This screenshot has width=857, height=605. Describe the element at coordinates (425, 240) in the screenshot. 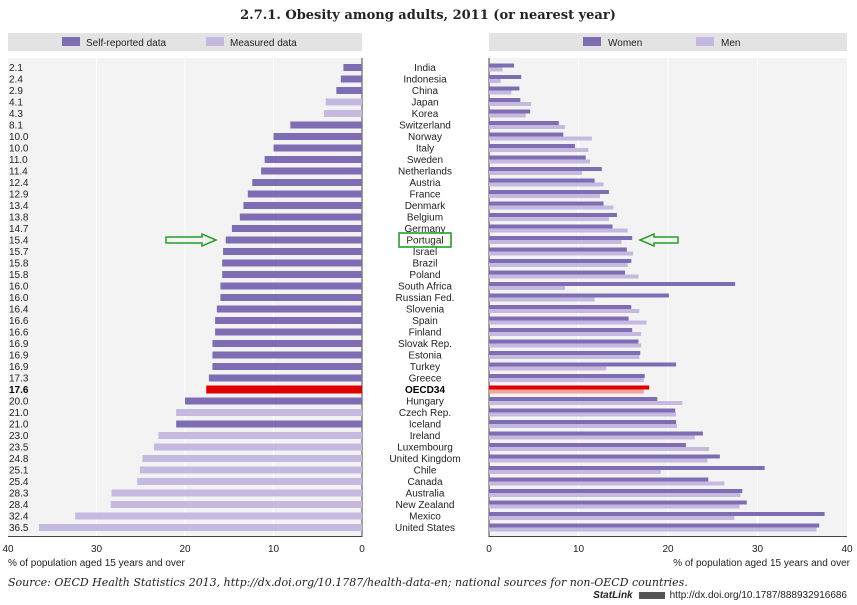

I see `portugal-highlight-box` at that location.